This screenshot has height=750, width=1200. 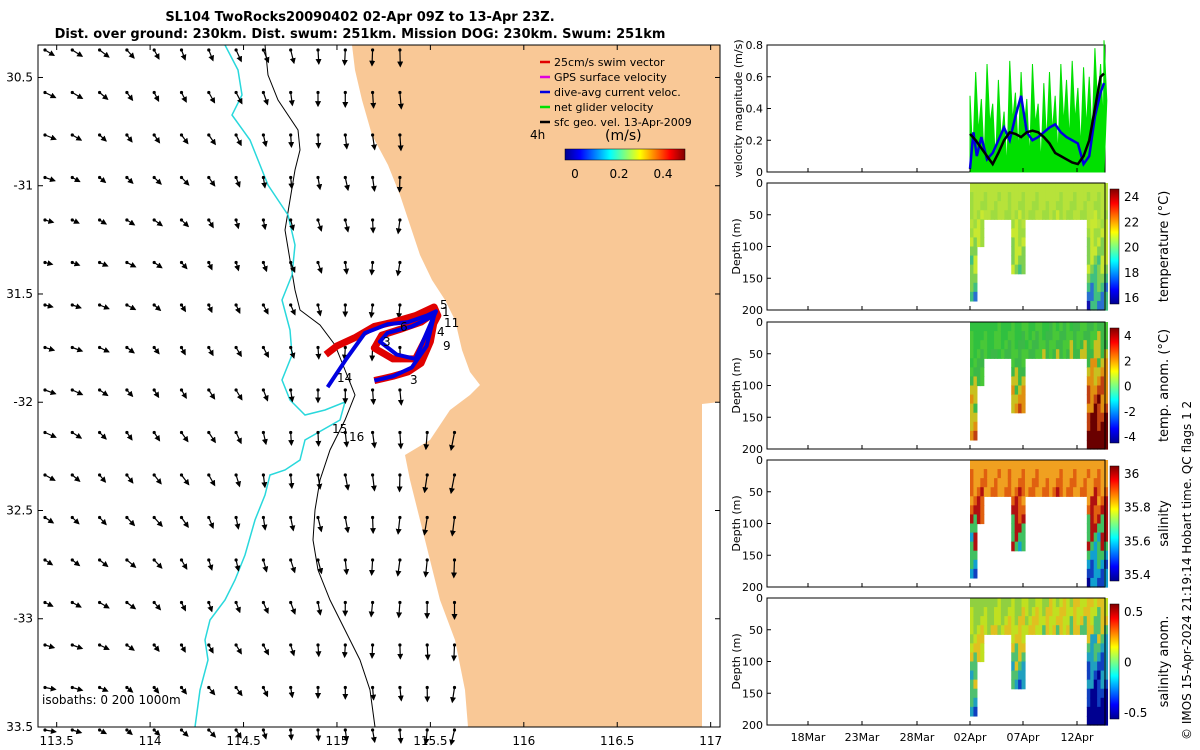 I want to click on track-label: 11, so click(x=451, y=323).